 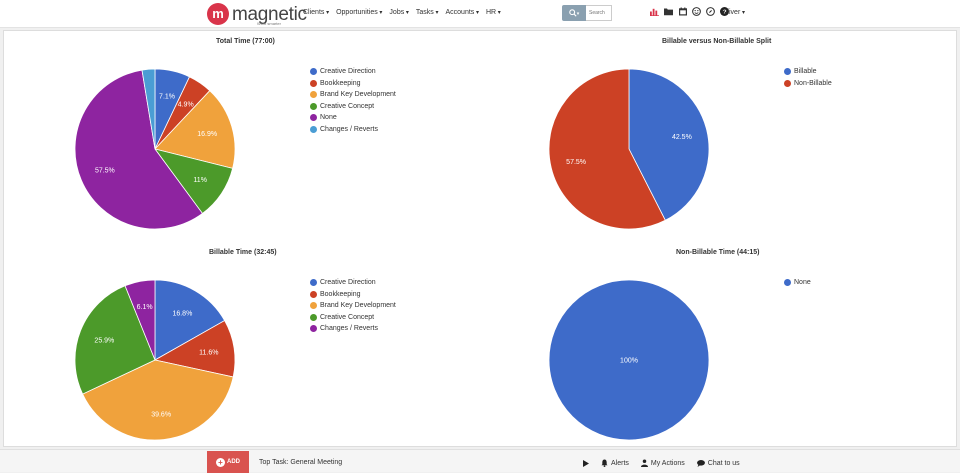 What do you see at coordinates (161, 415) in the screenshot?
I see `pie-slice-label: 39.6%` at bounding box center [161, 415].